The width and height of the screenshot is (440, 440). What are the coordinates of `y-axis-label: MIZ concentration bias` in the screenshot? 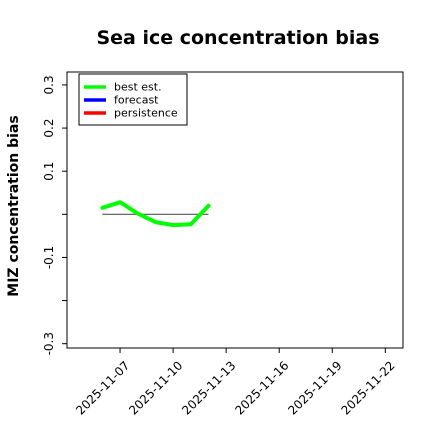 It's located at (14, 205).